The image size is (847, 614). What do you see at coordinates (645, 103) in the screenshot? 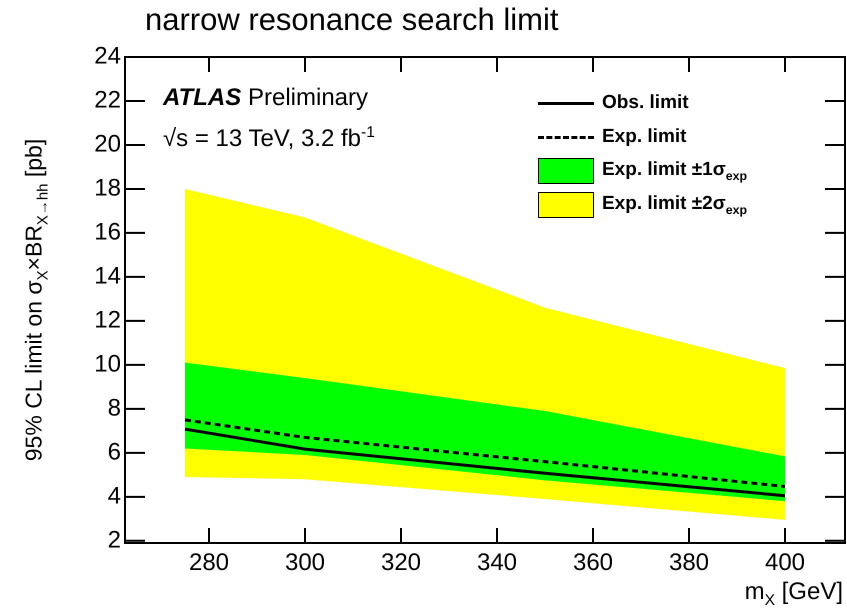
I see `legend-label: Obs. limit` at bounding box center [645, 103].